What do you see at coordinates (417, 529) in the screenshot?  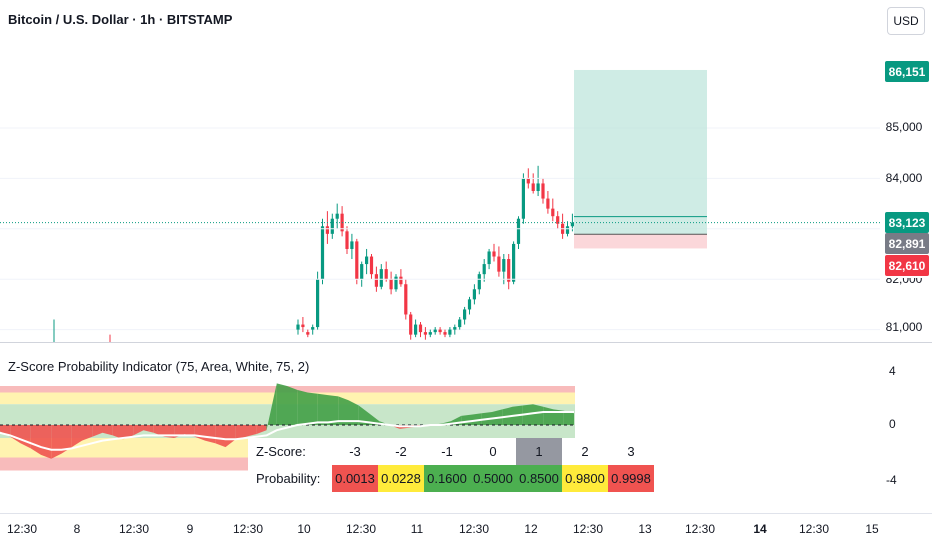 I see `time-axis-label: 11` at bounding box center [417, 529].